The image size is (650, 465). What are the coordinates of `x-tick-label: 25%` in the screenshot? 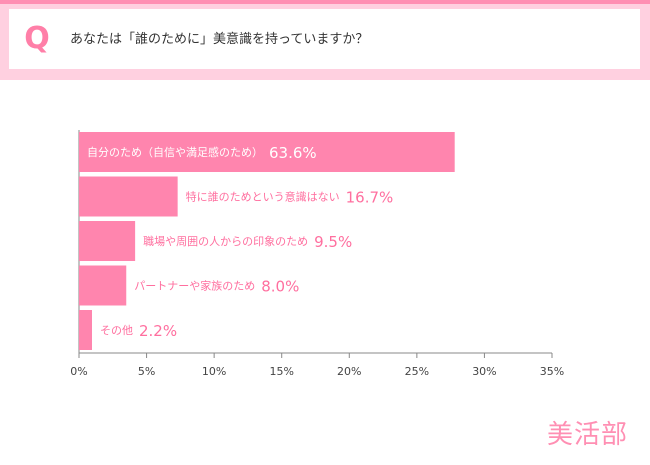 It's located at (417, 371).